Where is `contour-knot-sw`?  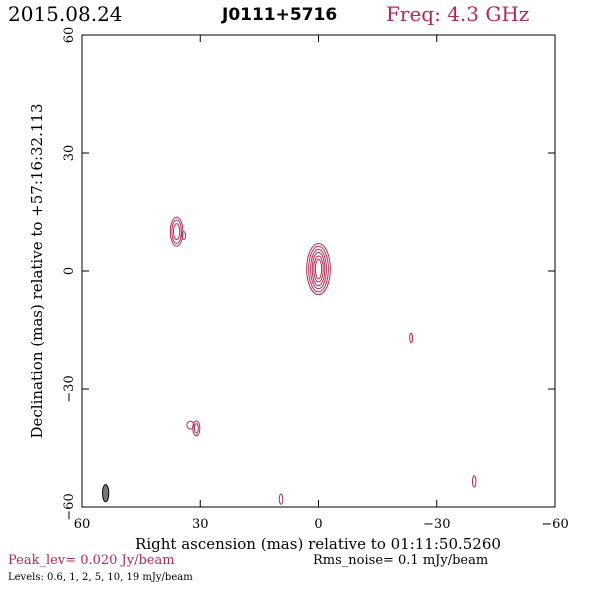 contour-knot-sw is located at coordinates (411, 338).